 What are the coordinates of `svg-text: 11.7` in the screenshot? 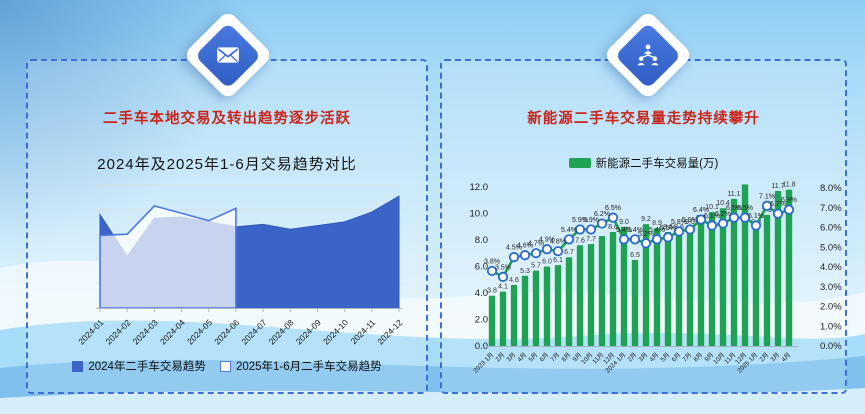 It's located at (777, 186).